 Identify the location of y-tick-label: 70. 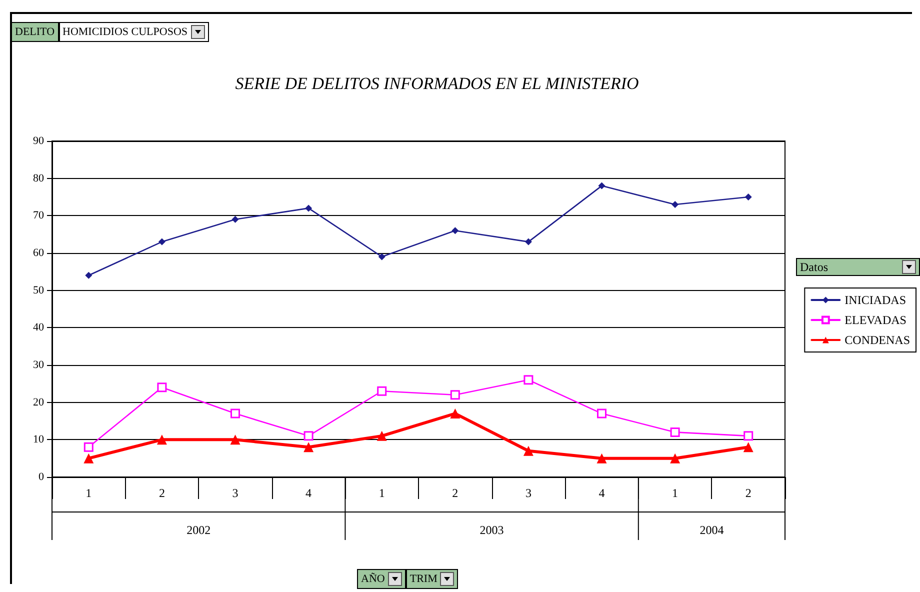
(38, 216).